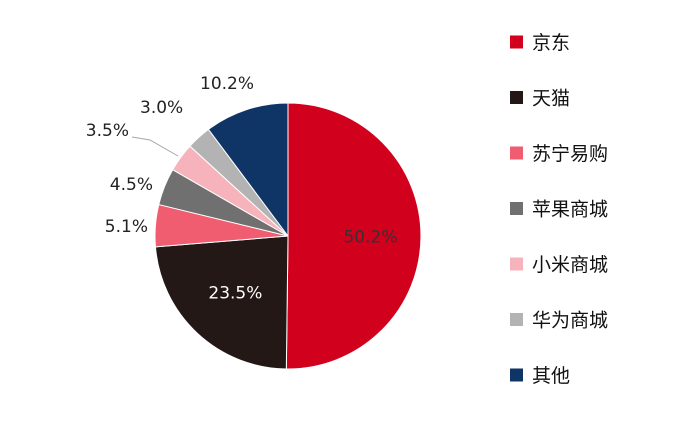 The image size is (673, 439). I want to click on leader-lines, so click(155, 146).